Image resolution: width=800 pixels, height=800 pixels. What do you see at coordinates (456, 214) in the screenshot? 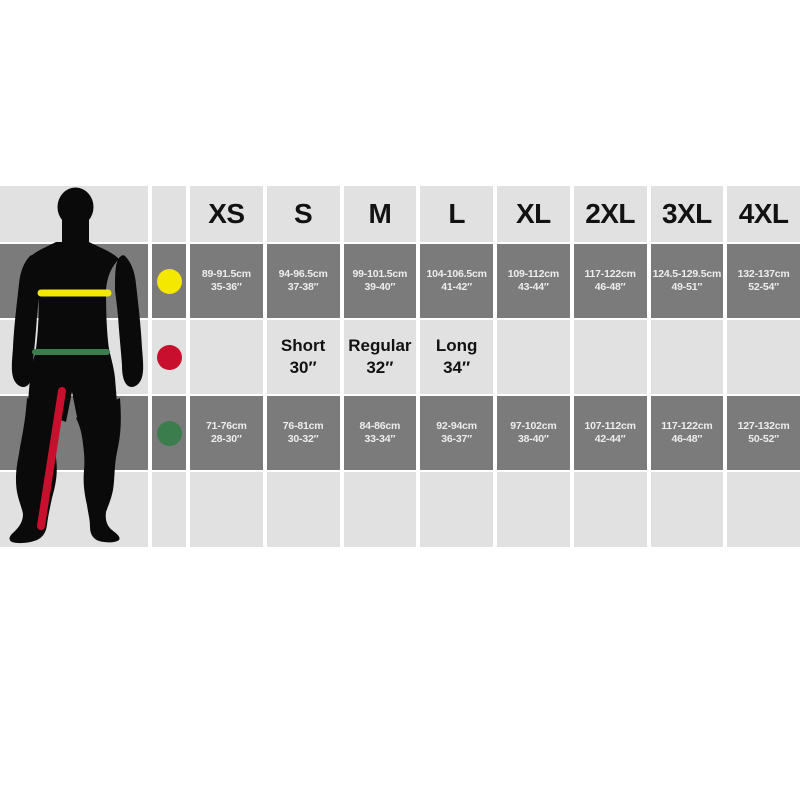
I see `size-header-l: L` at bounding box center [456, 214].